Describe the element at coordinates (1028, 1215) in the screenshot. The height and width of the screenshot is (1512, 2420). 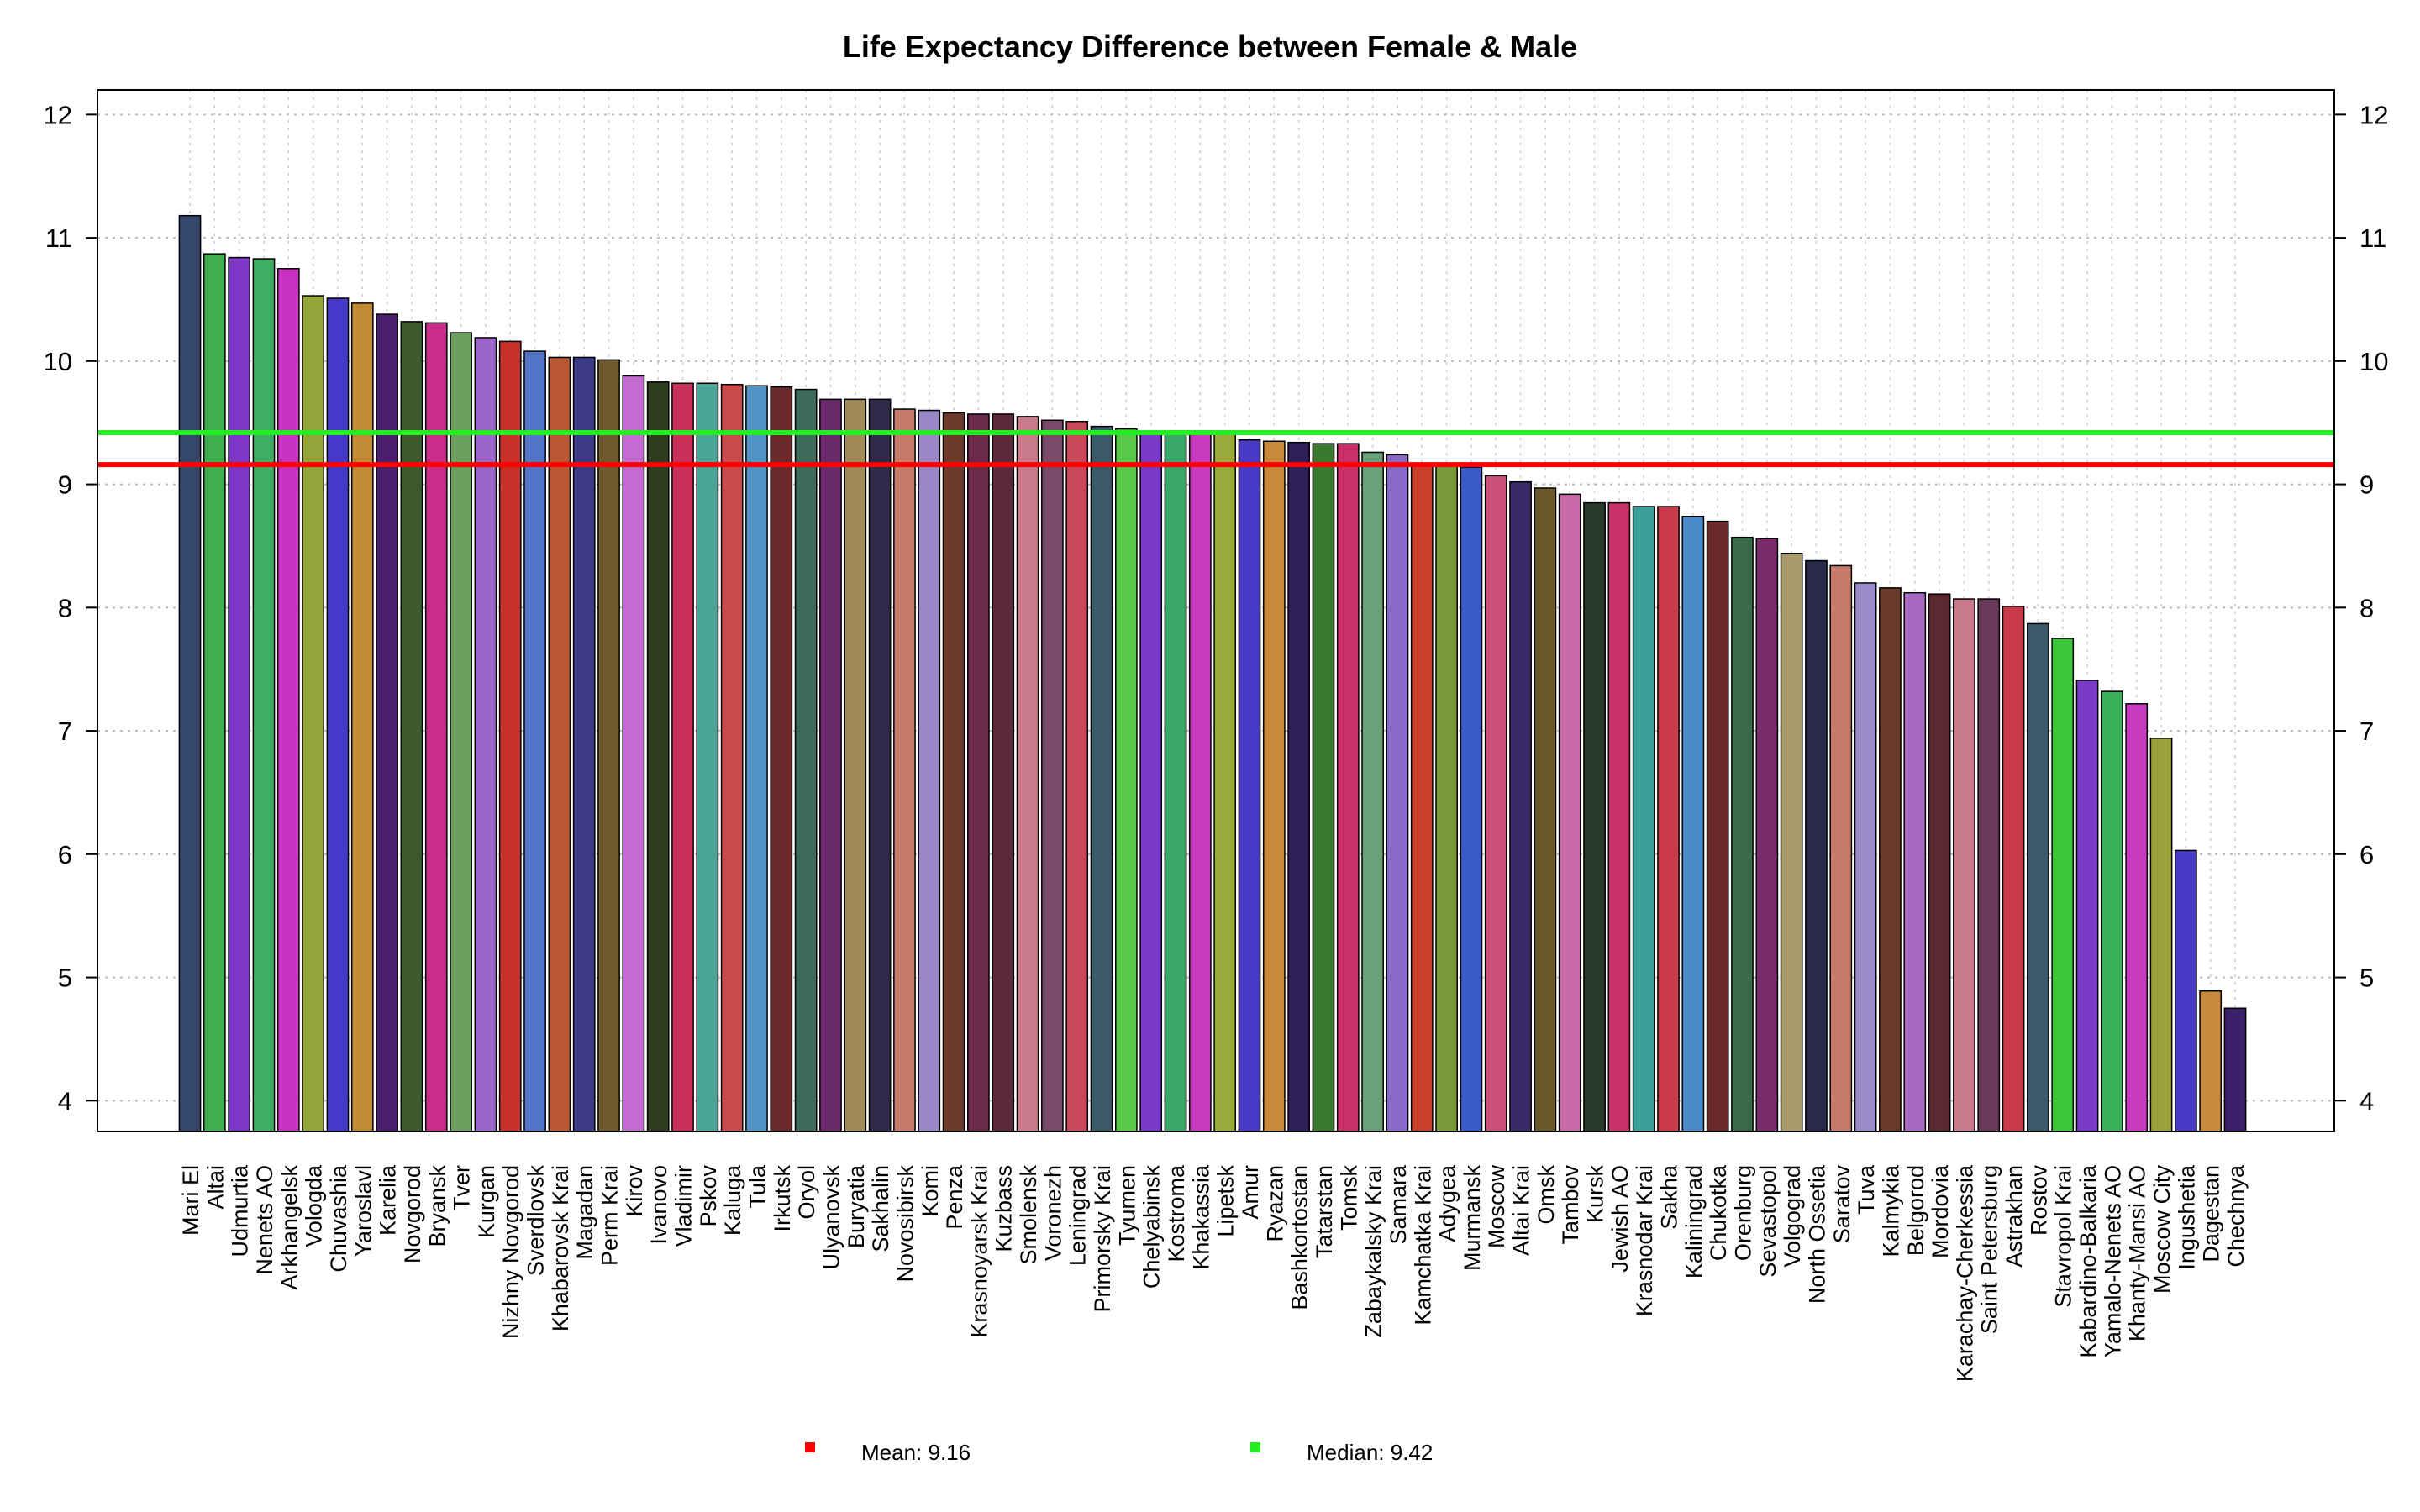
I see `x-tick-label: Smolensk` at that location.